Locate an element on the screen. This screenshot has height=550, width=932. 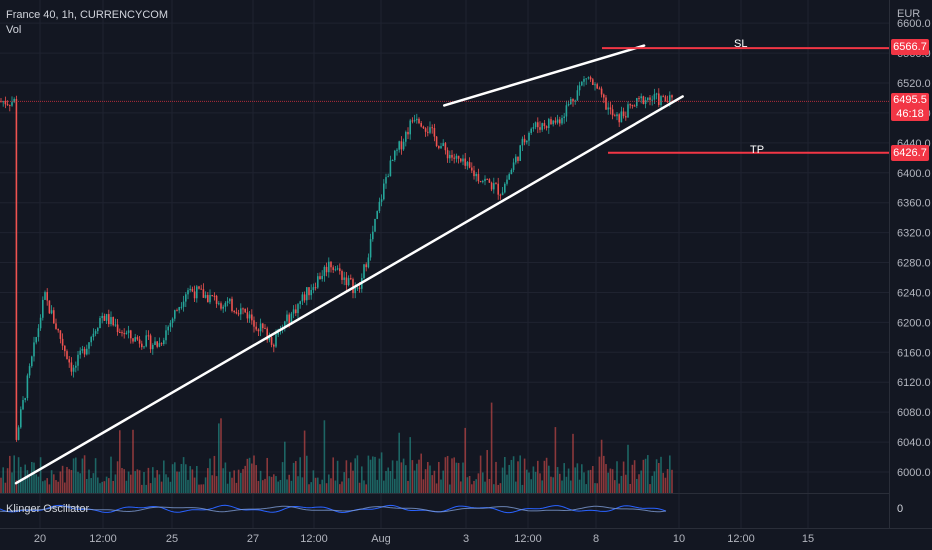
symbol-title: France 40, 1h, CURRENCYCOM is located at coordinates (87, 15).